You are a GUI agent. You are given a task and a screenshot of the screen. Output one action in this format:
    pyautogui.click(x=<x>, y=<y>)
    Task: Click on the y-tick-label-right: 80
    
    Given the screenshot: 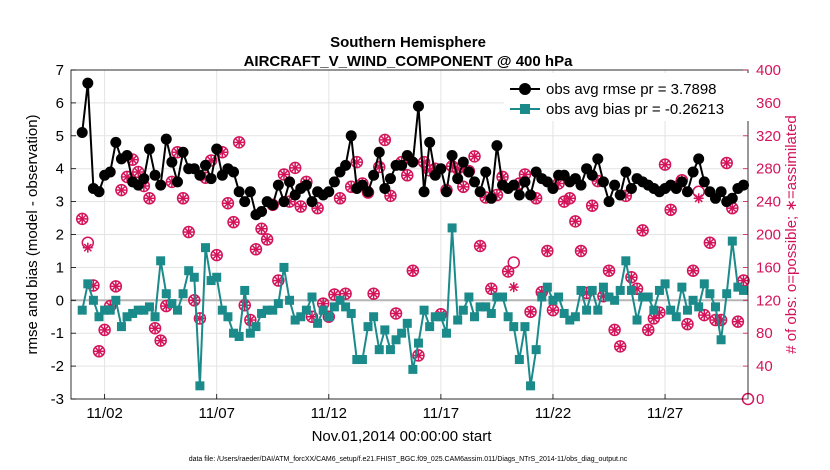 What is the action you would take?
    pyautogui.click(x=764, y=333)
    